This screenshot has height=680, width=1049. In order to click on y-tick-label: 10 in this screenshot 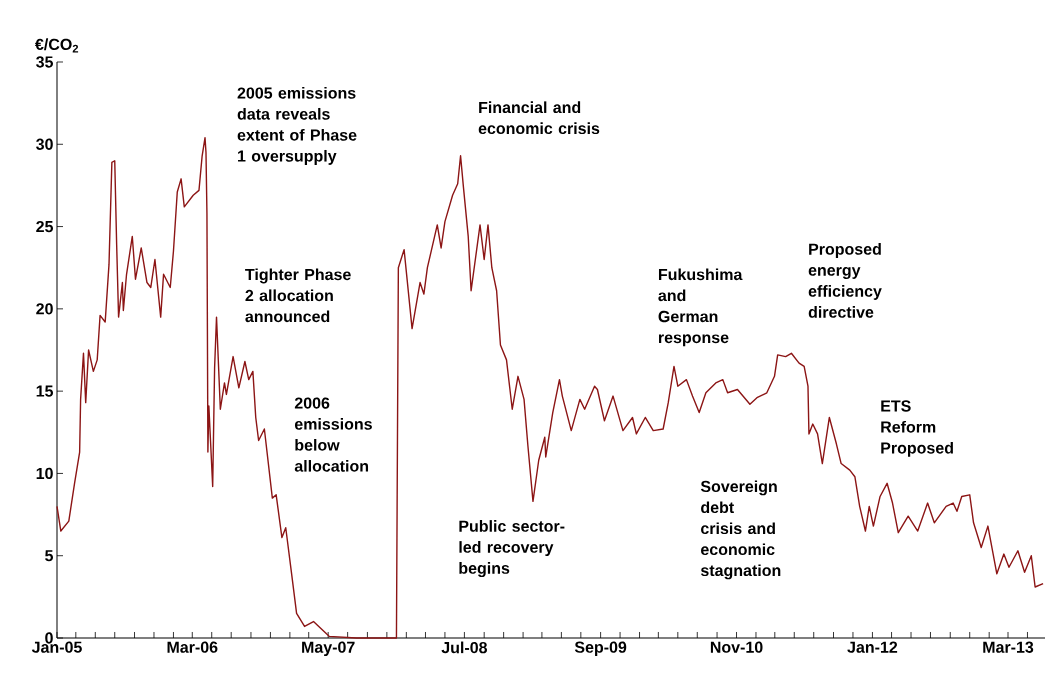, I will do `click(44, 473)`.